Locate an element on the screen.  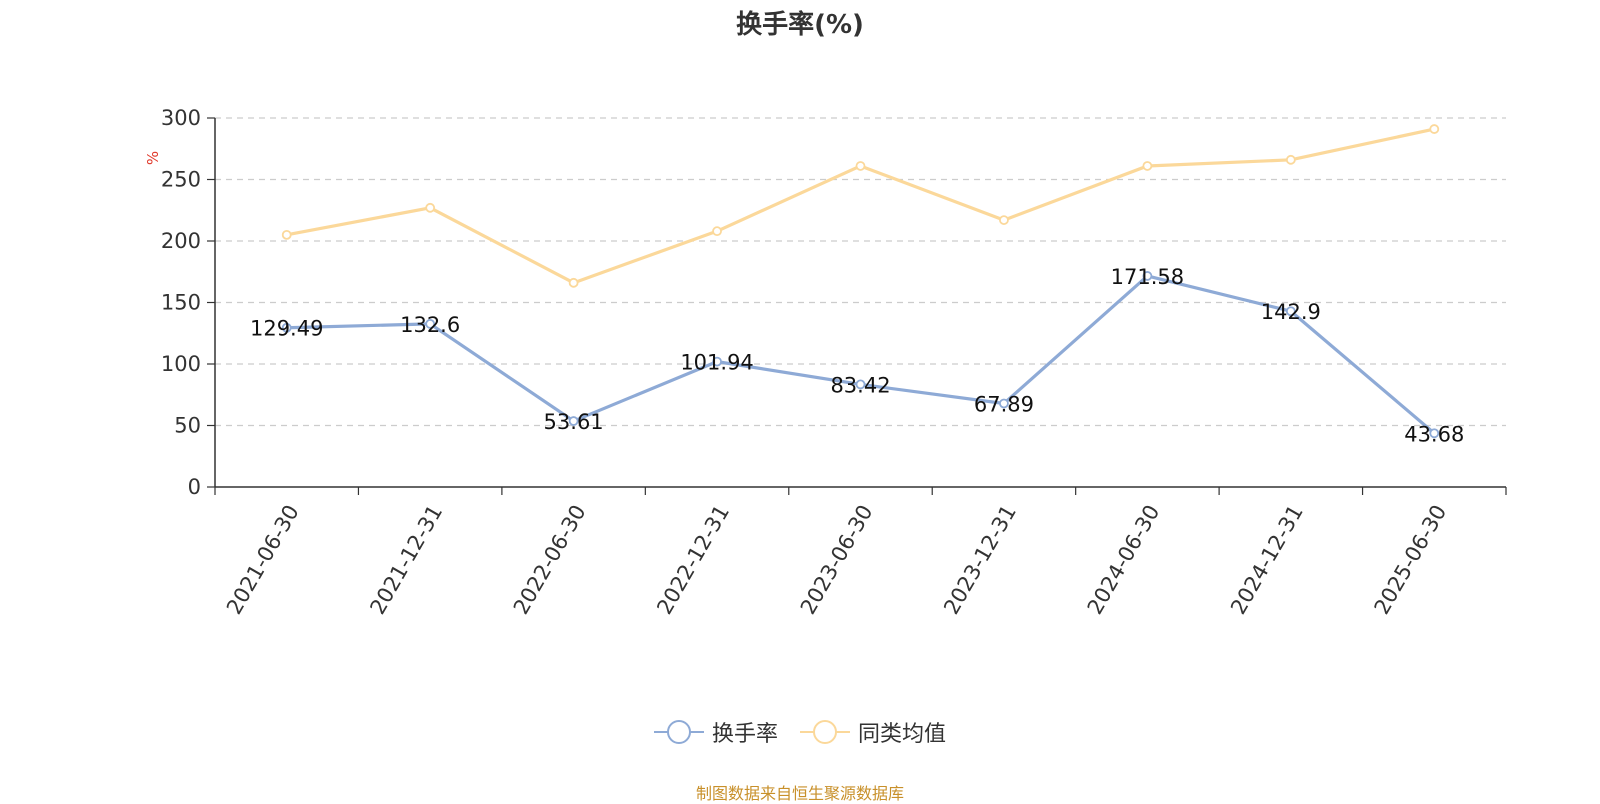
series-line-peer-average is located at coordinates (860, 206).